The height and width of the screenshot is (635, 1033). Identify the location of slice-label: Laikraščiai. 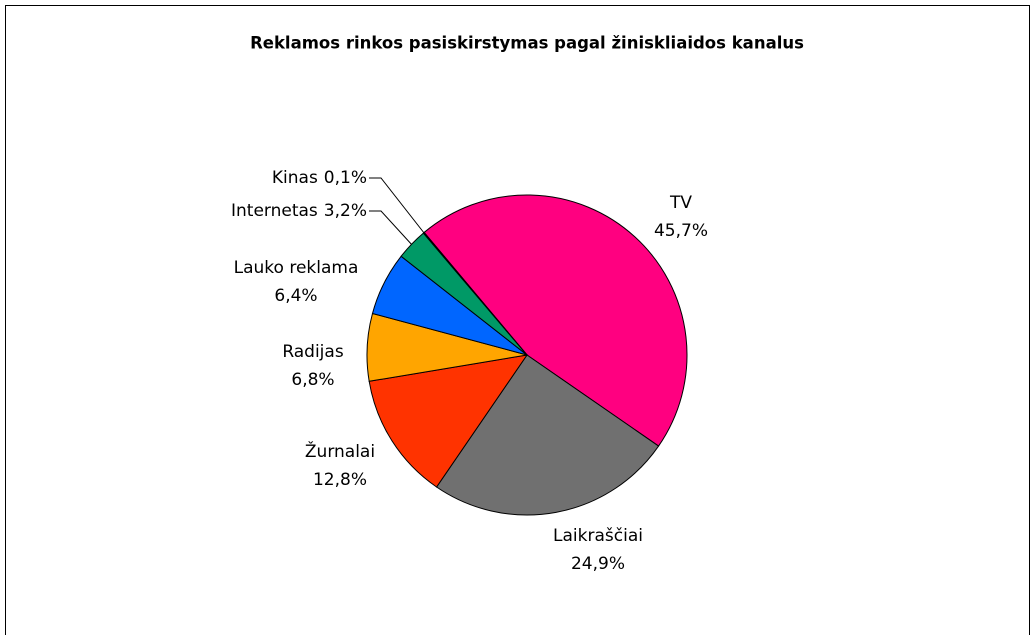
(598, 536).